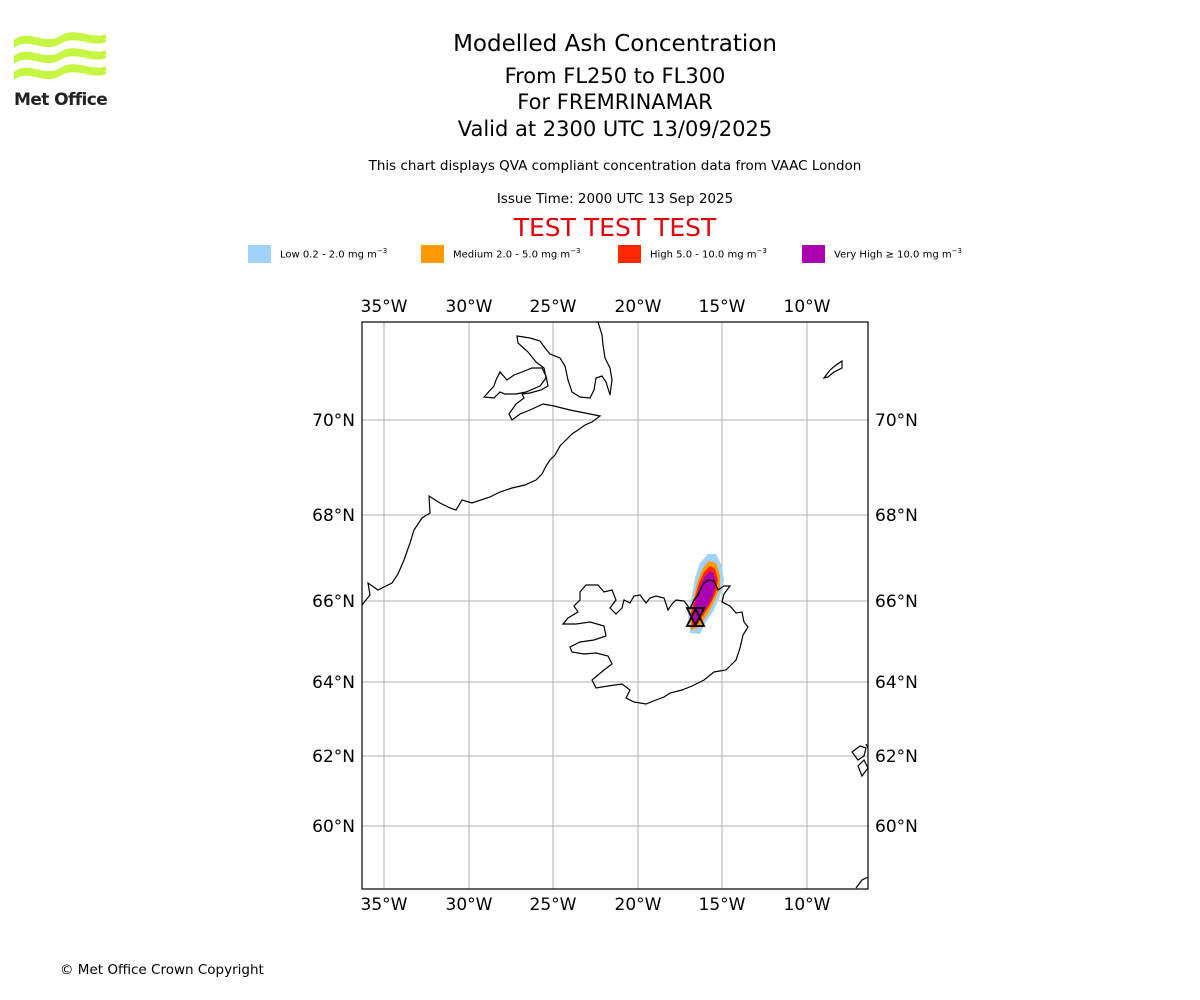 The width and height of the screenshot is (1200, 1000). What do you see at coordinates (615, 199) in the screenshot?
I see `issue-time: Issue Time: 2000 UTC 13 Sep 2025` at bounding box center [615, 199].